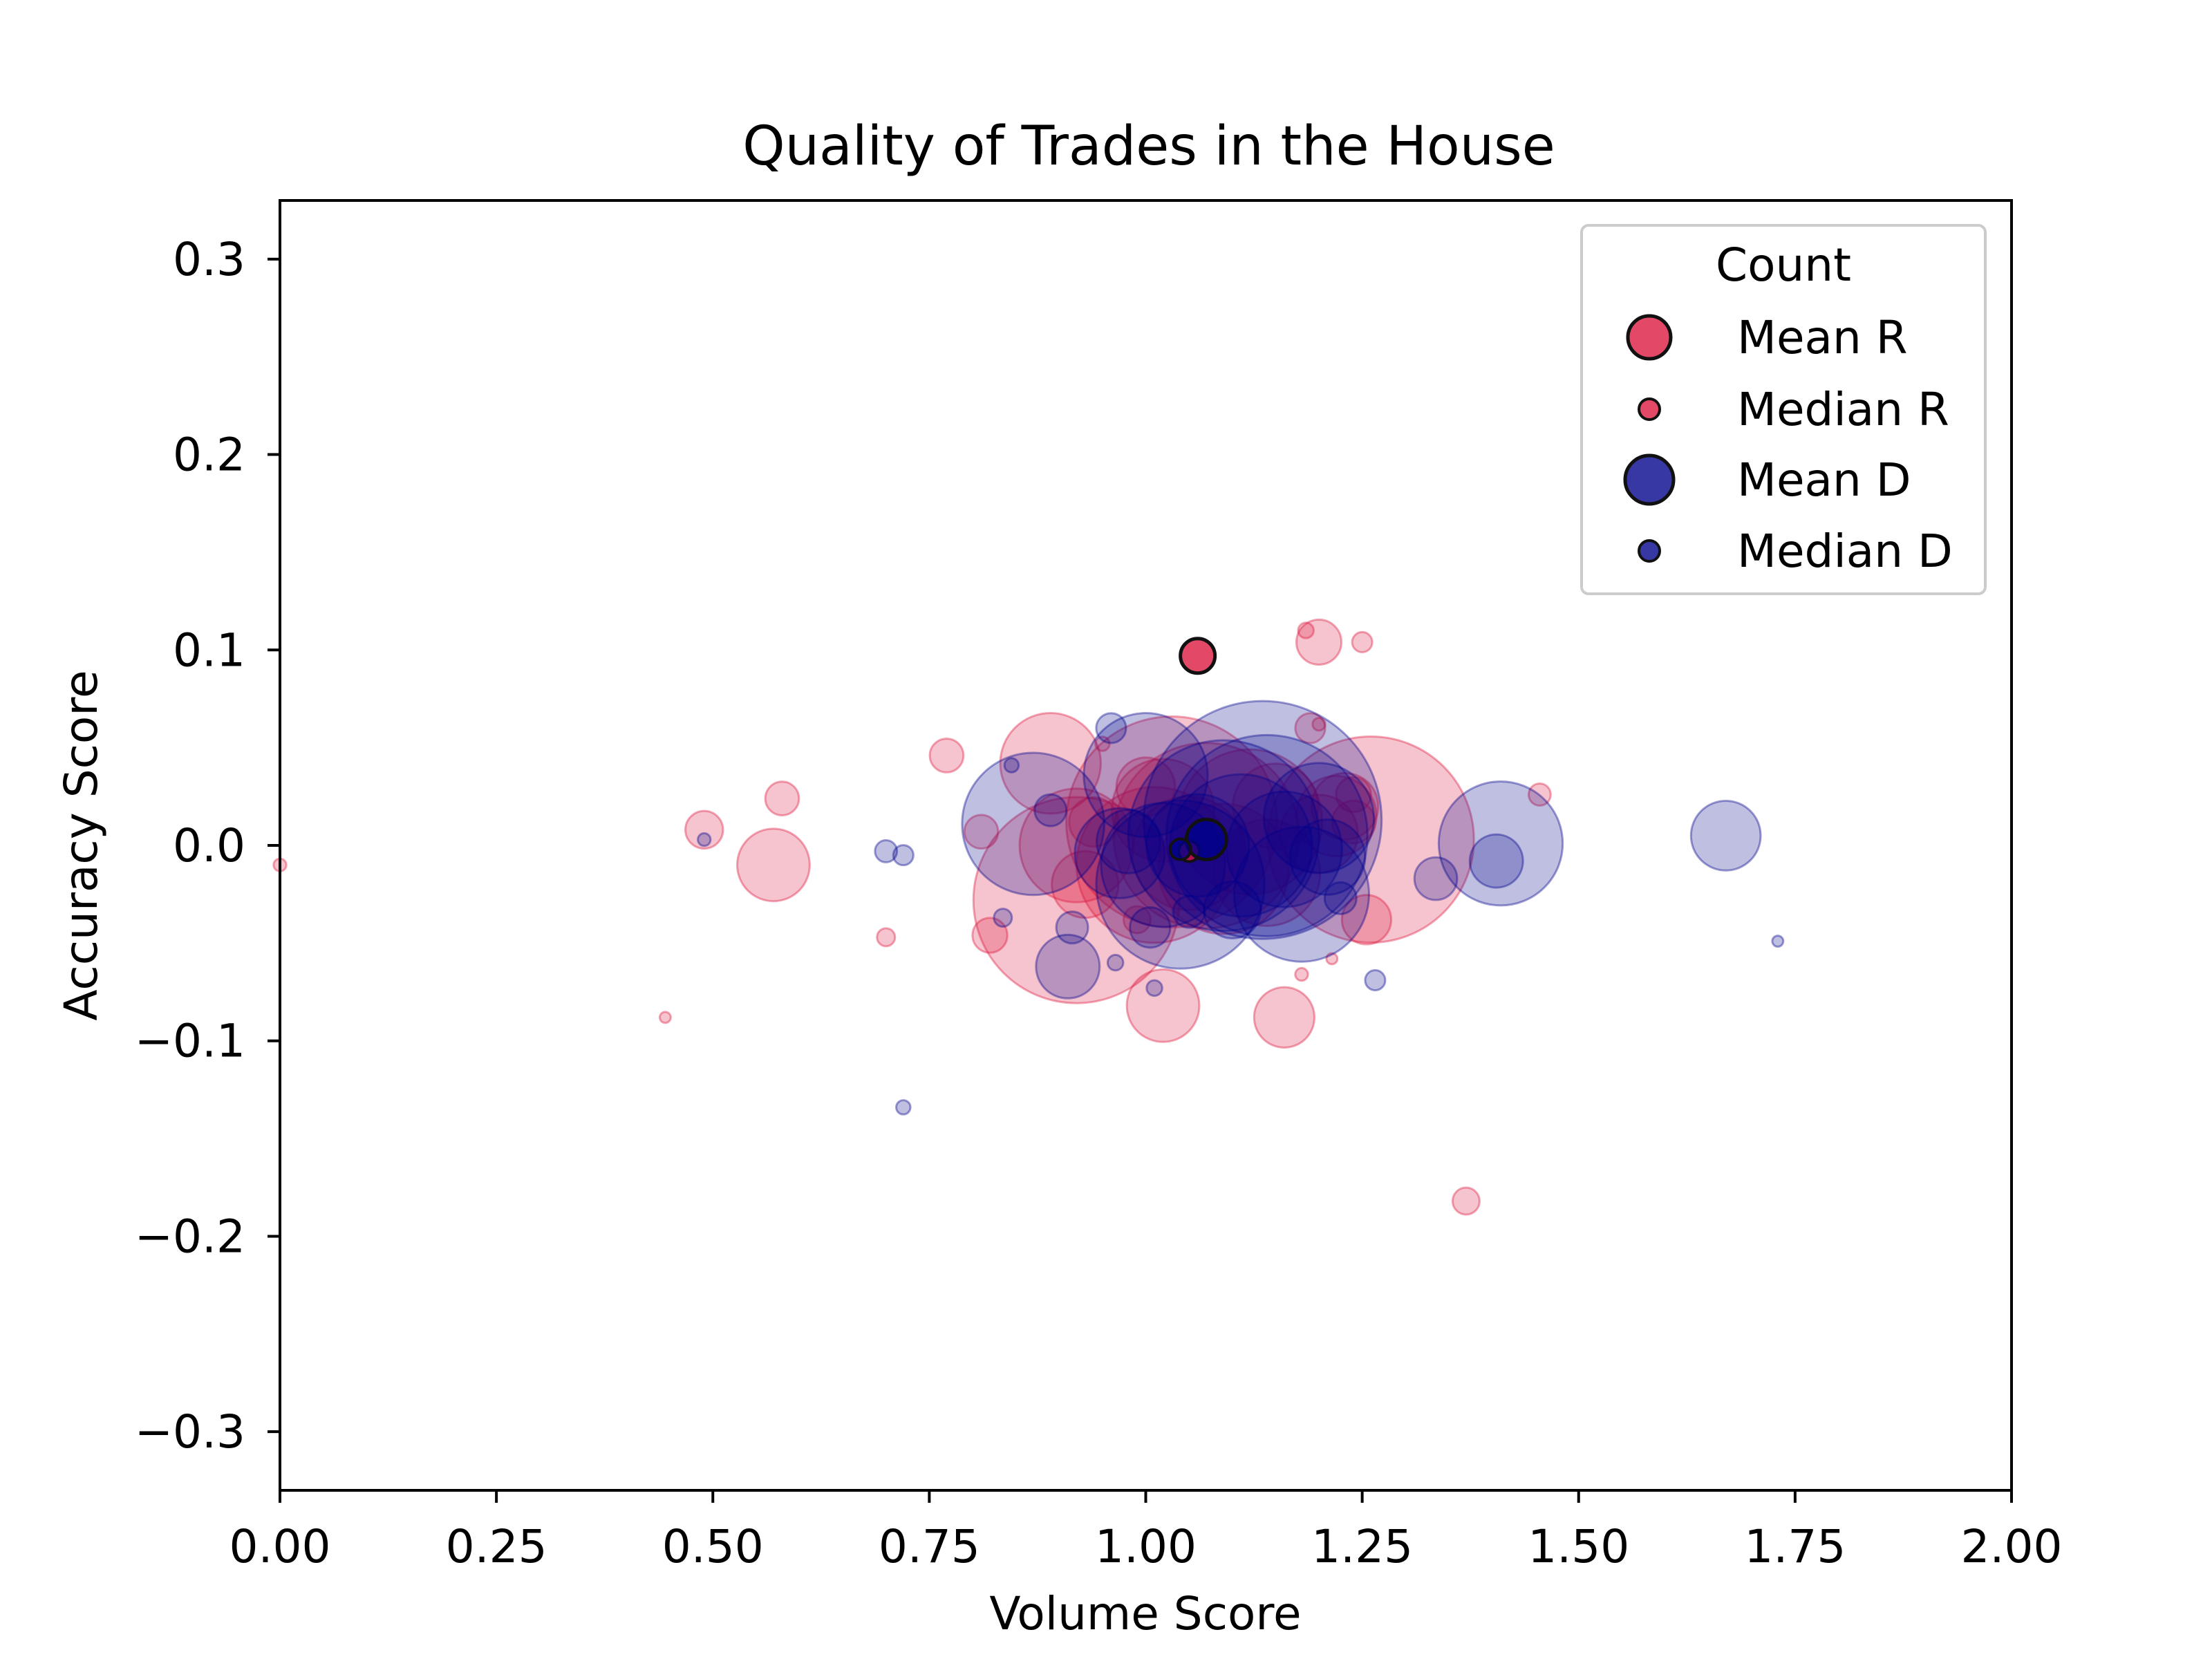 This screenshot has height=1659, width=2212. I want to click on y-axis-tick-label: −0.3, so click(190, 1432).